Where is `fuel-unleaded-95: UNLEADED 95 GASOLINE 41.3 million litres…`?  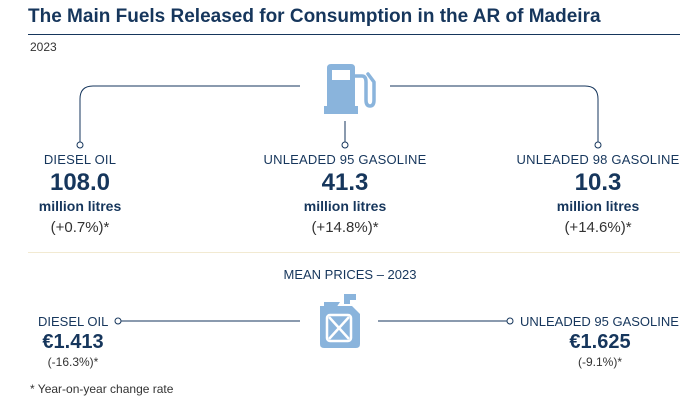
fuel-unleaded-95: UNLEADED 95 GASOLINE 41.3 million litres… is located at coordinates (345, 195).